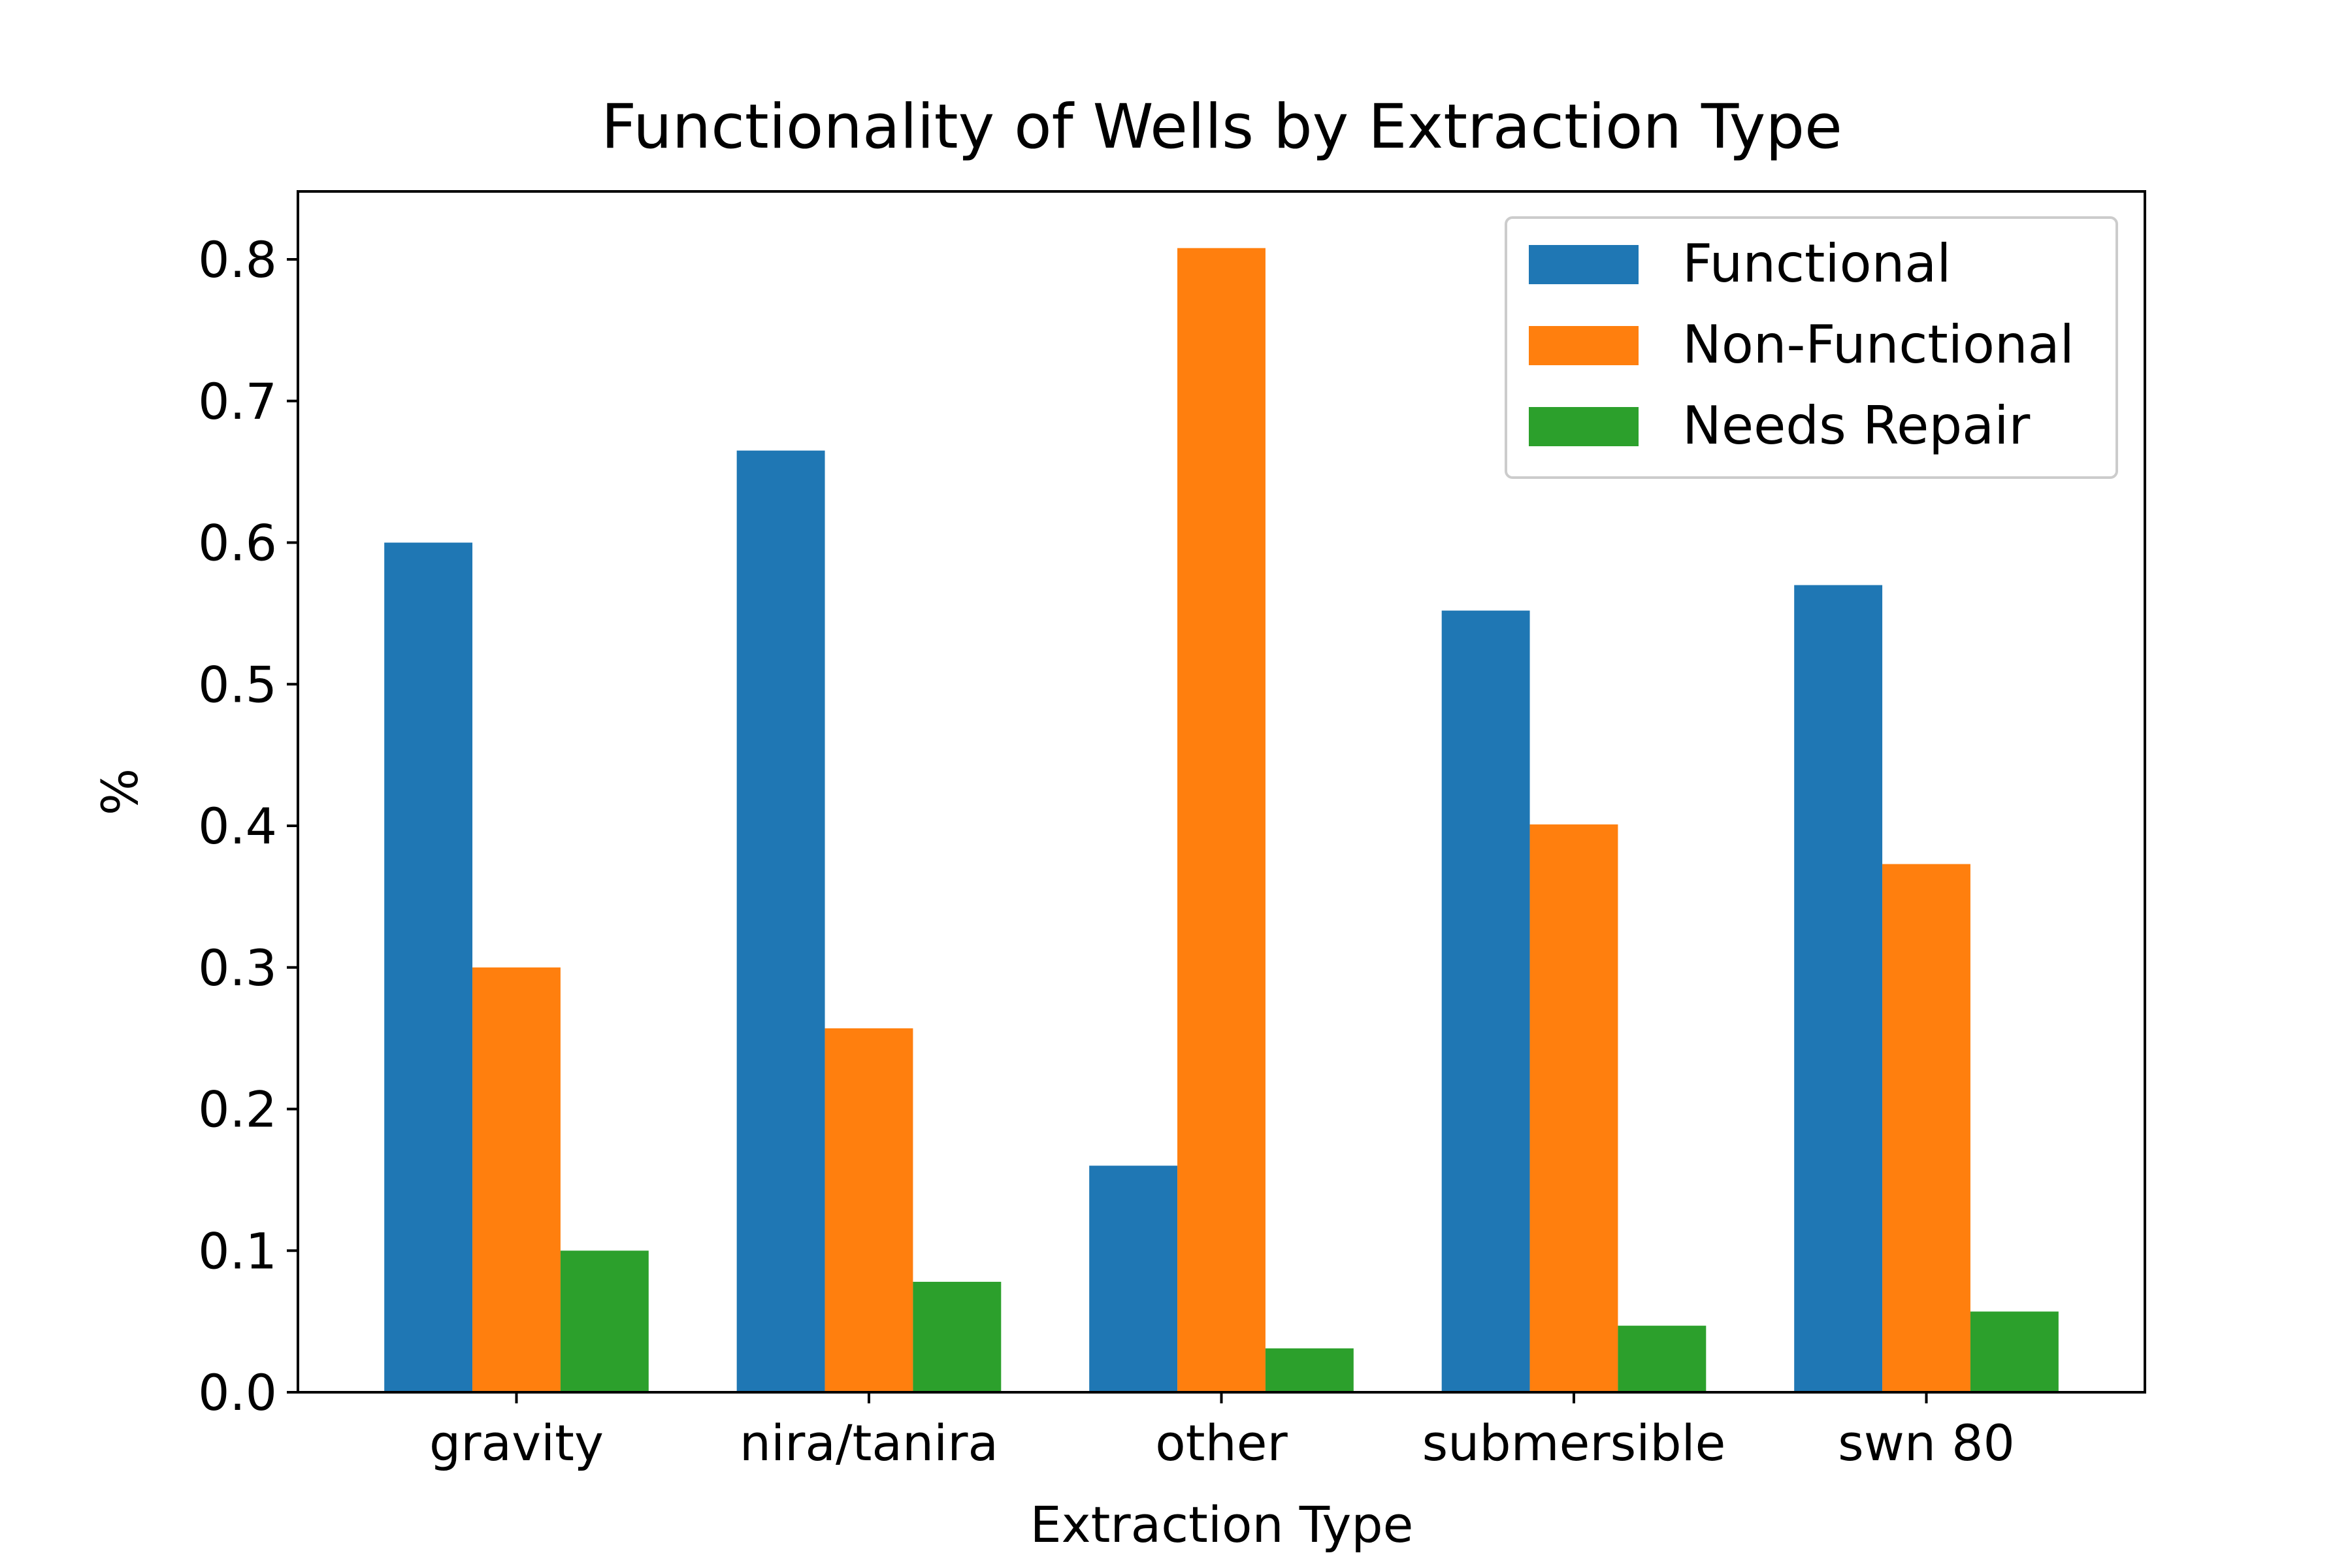  What do you see at coordinates (604, 1321) in the screenshot?
I see `bar-needs-repair-gravity` at bounding box center [604, 1321].